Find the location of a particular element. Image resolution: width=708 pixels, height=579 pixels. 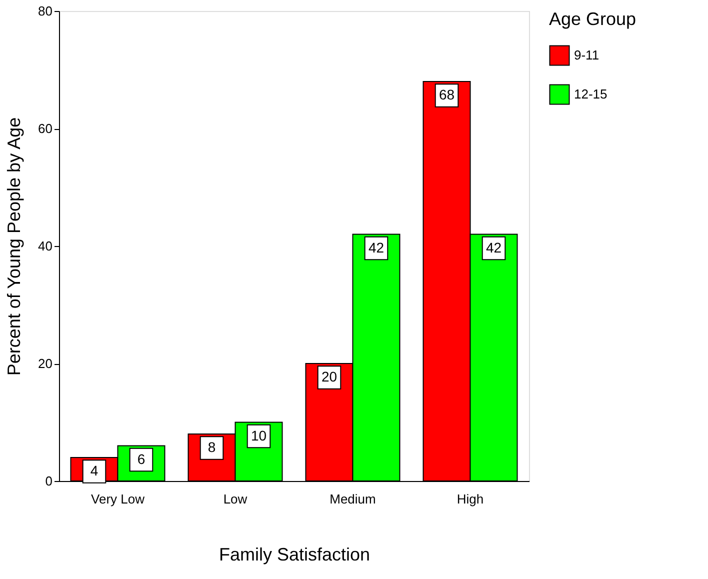

y-tick-label: 60 is located at coordinates (45, 128).